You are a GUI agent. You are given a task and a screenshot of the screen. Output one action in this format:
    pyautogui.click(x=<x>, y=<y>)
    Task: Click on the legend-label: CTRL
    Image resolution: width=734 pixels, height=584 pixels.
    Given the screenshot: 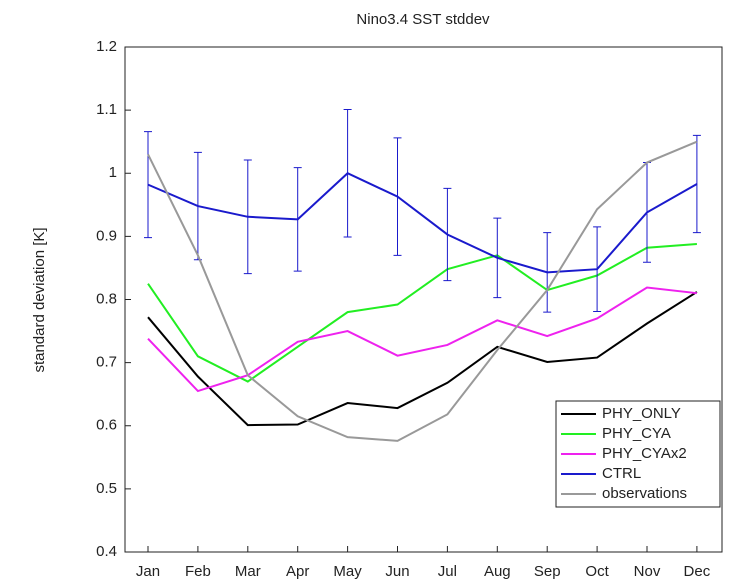 What is the action you would take?
    pyautogui.click(x=621, y=473)
    